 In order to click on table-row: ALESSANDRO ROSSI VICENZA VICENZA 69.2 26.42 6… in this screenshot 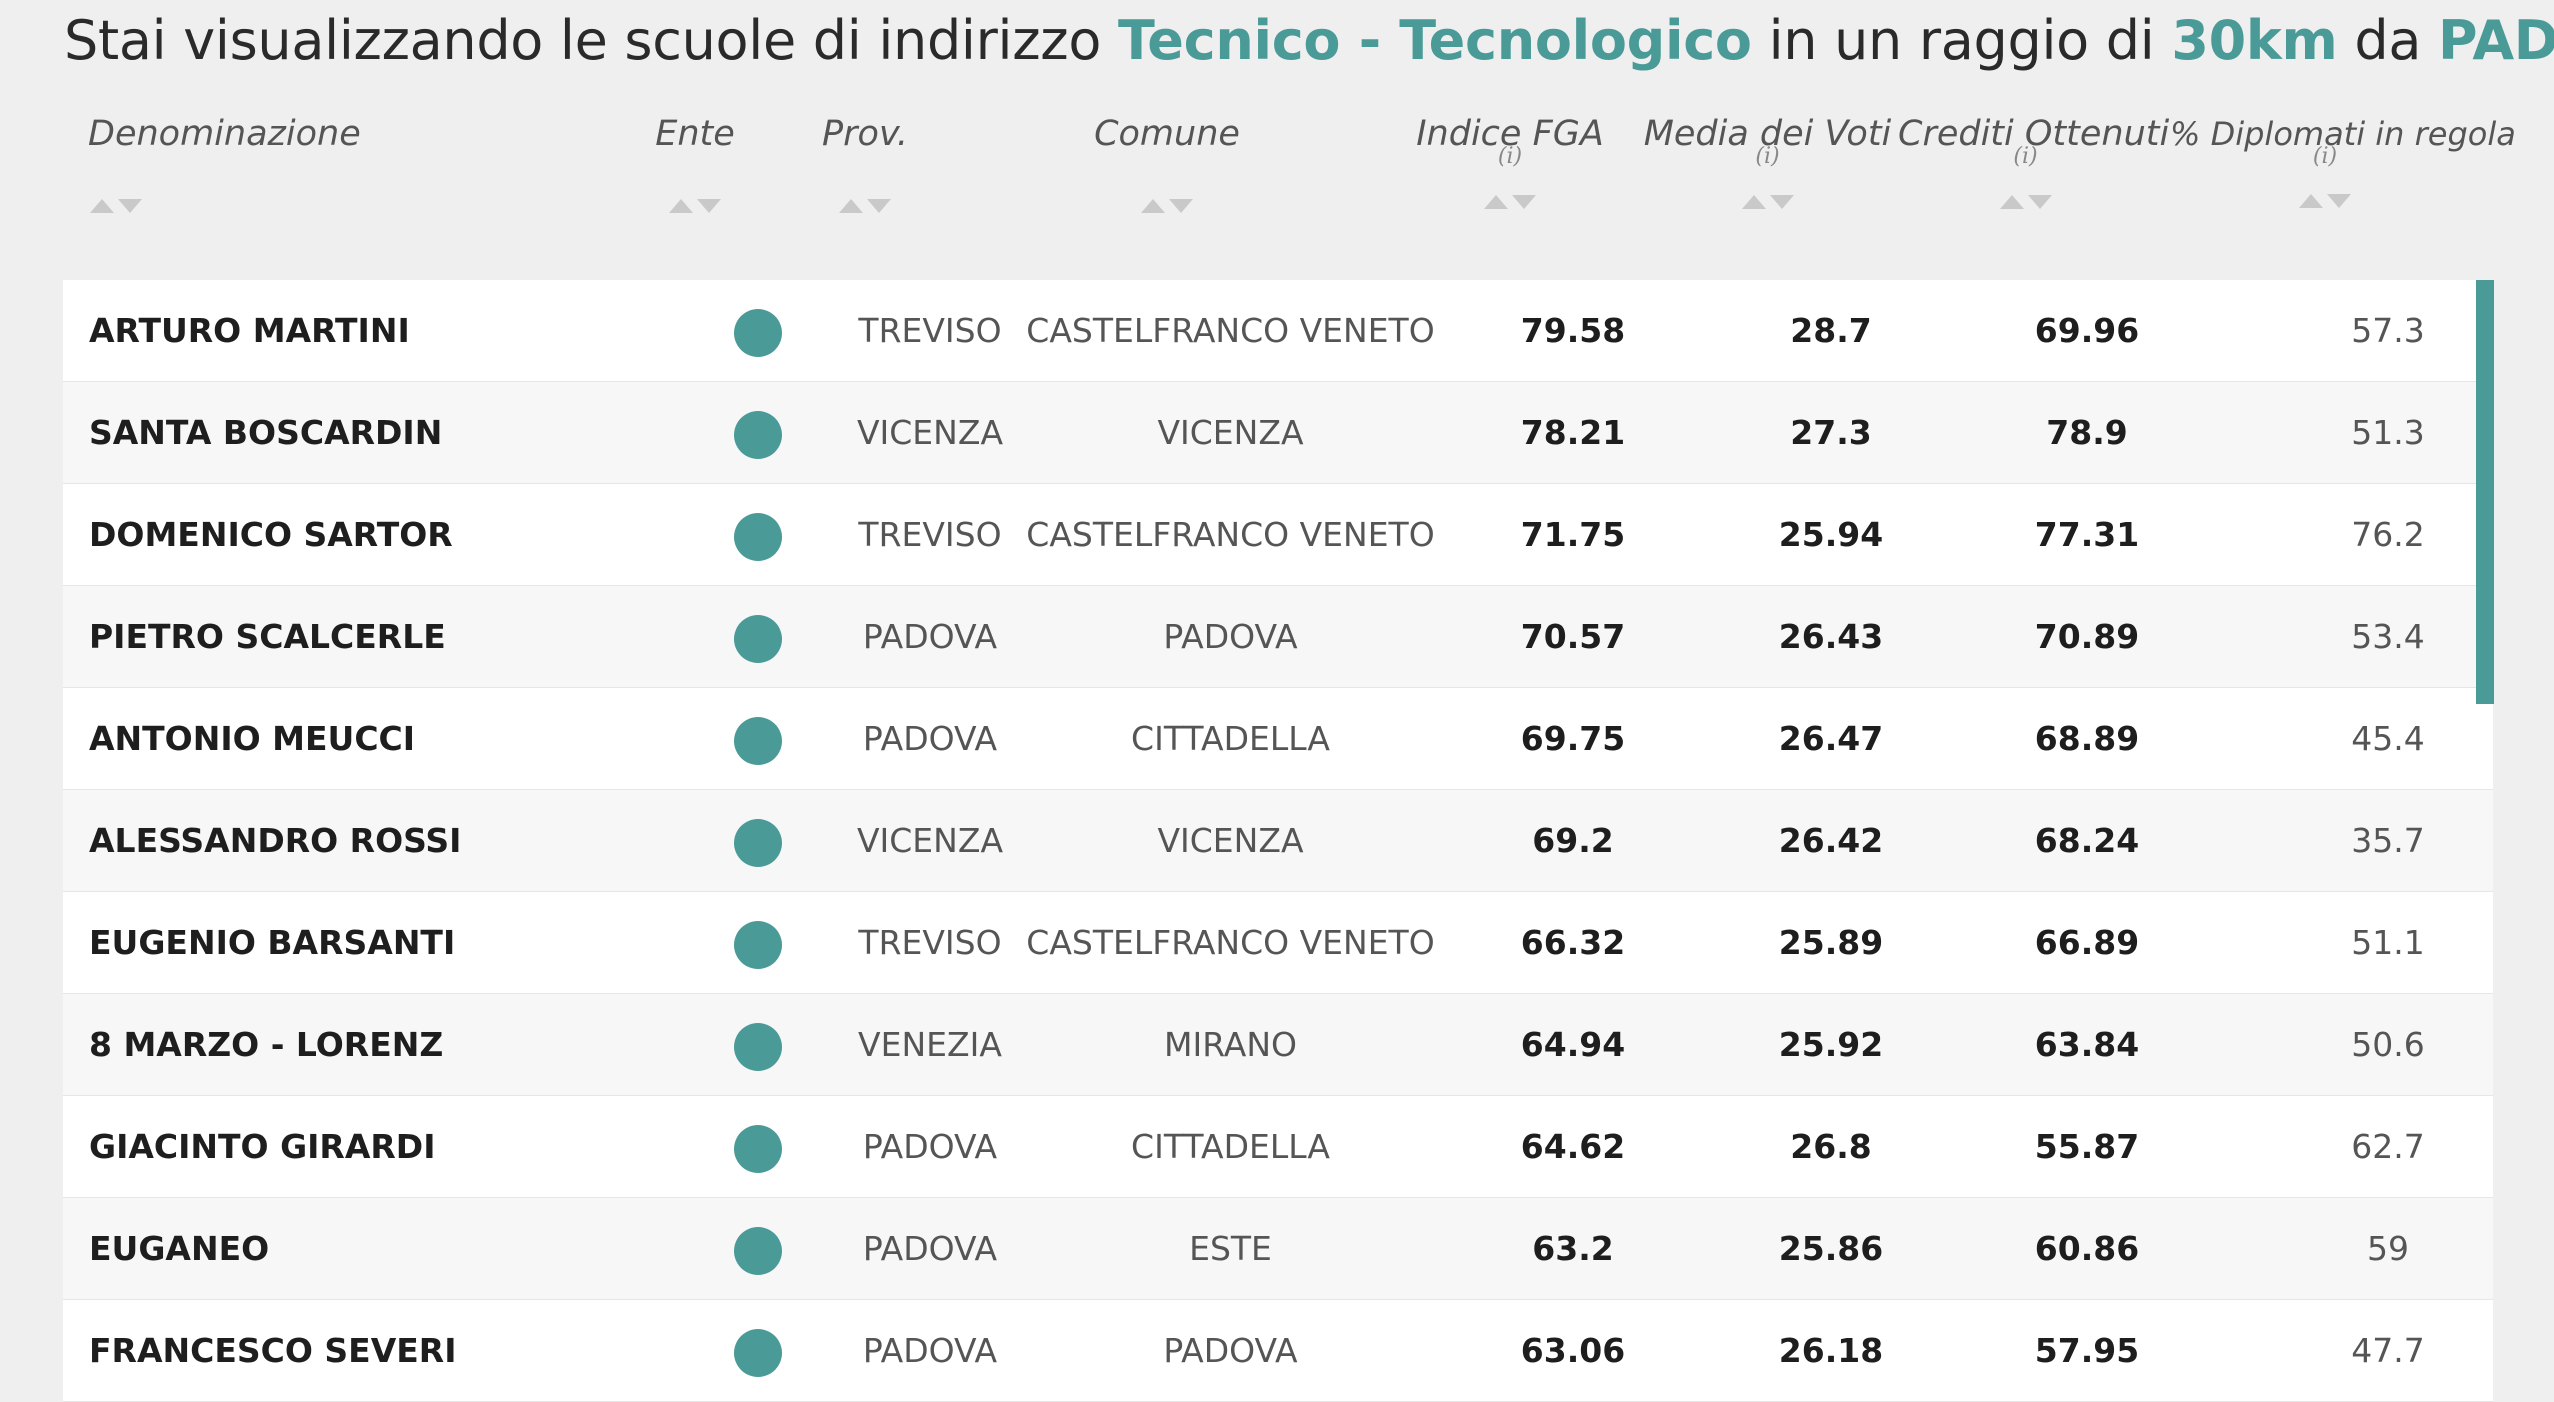, I will do `click(1278, 841)`.